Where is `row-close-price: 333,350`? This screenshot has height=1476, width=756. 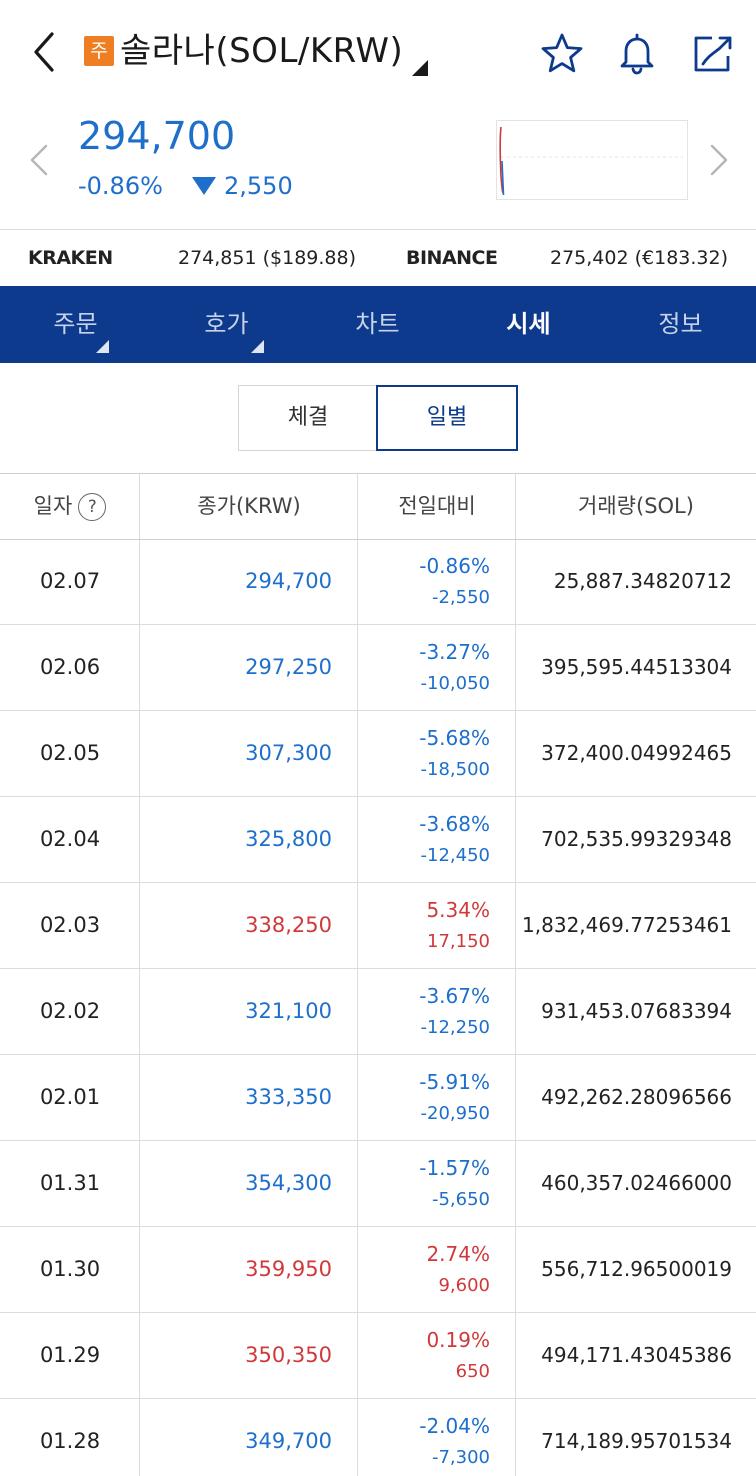
row-close-price: 333,350 is located at coordinates (288, 1097).